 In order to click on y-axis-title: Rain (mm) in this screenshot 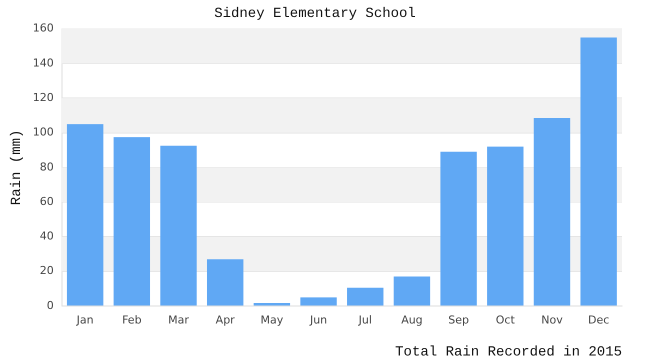, I will do `click(17, 168)`.